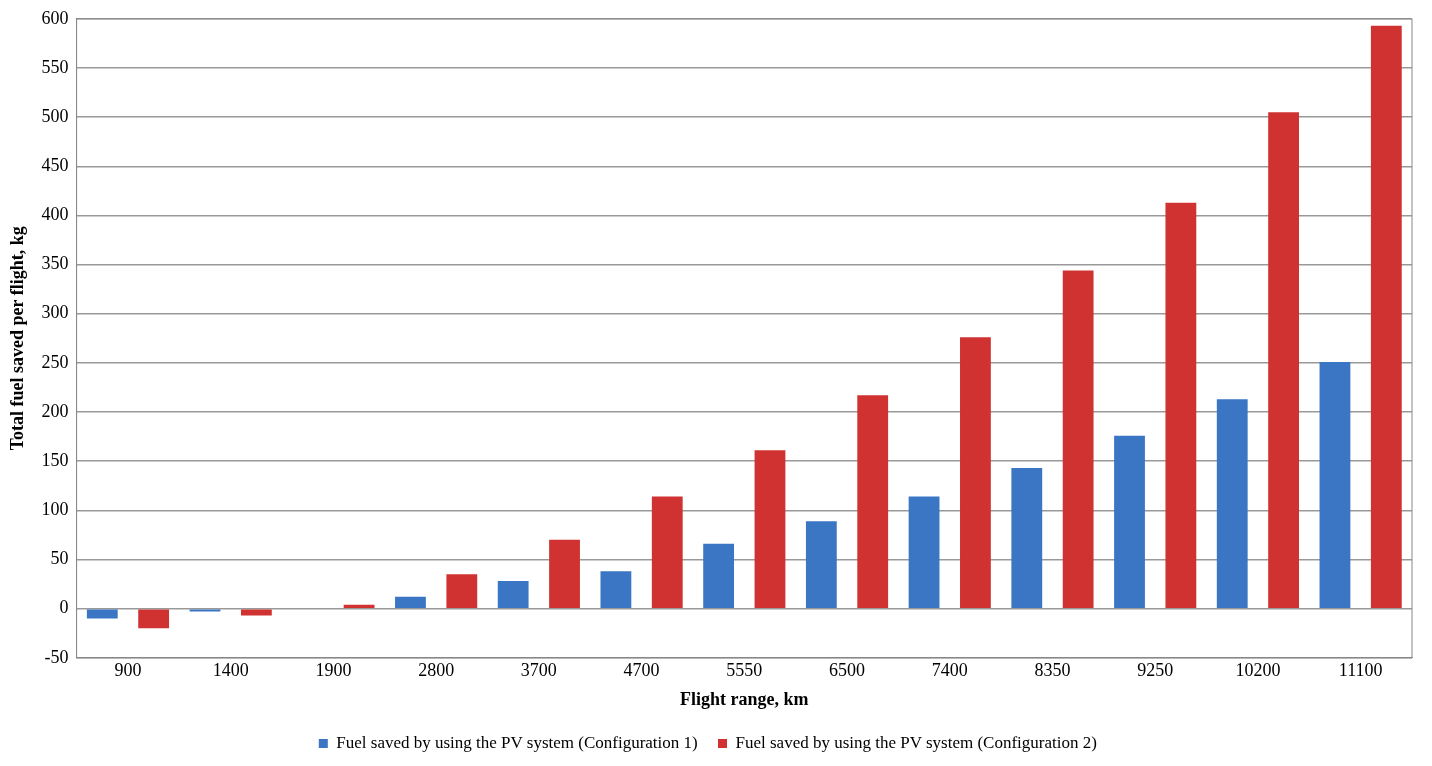 Image resolution: width=1432 pixels, height=766 pixels. Describe the element at coordinates (55, 263) in the screenshot. I see `y-tick-label: 350` at that location.